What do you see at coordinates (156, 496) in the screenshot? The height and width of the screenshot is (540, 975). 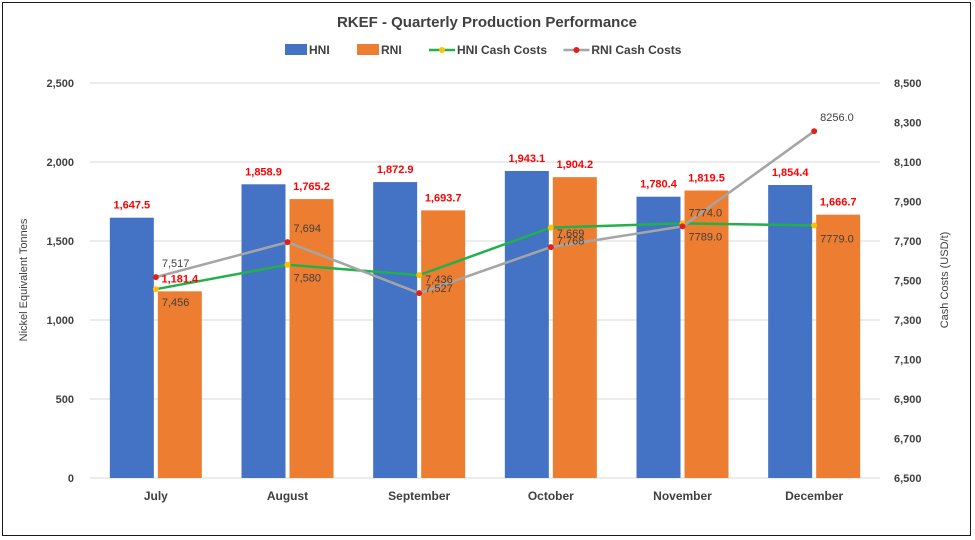 I see `category-label: July` at bounding box center [156, 496].